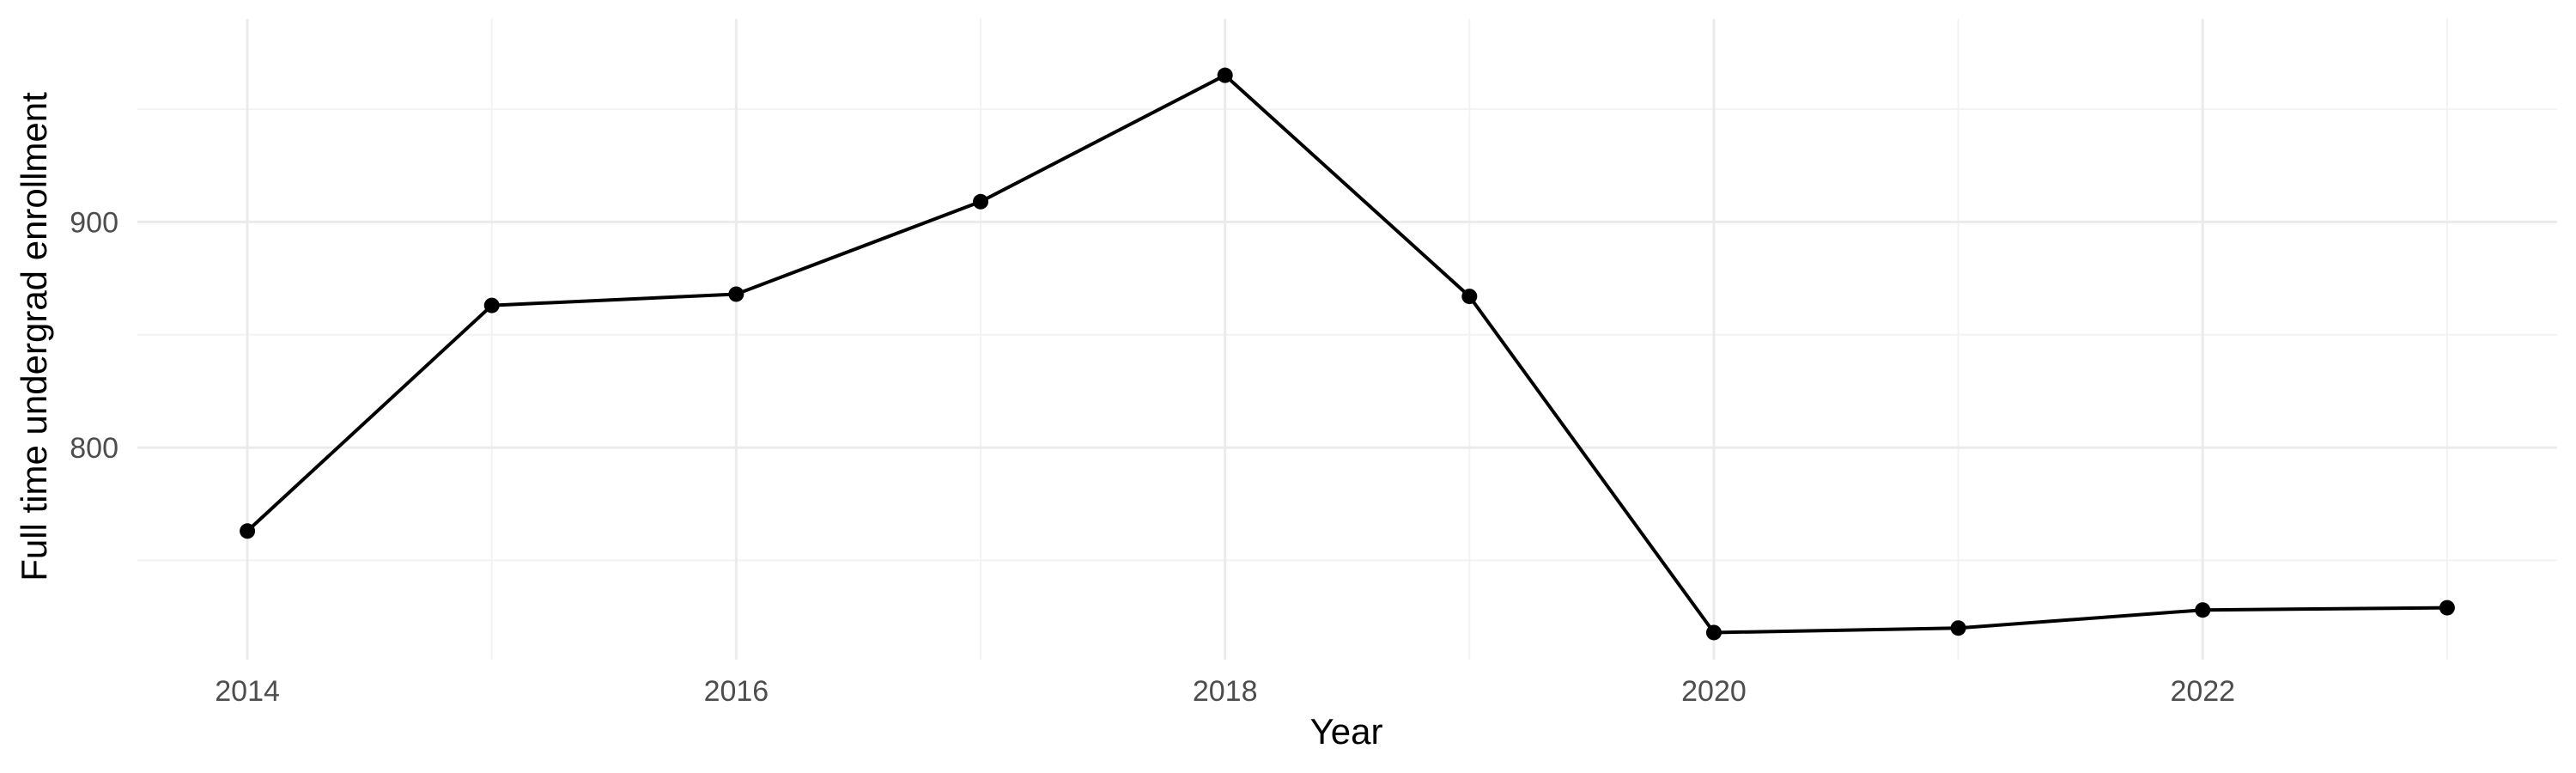  What do you see at coordinates (248, 691) in the screenshot?
I see `x-tick-label: 2014` at bounding box center [248, 691].